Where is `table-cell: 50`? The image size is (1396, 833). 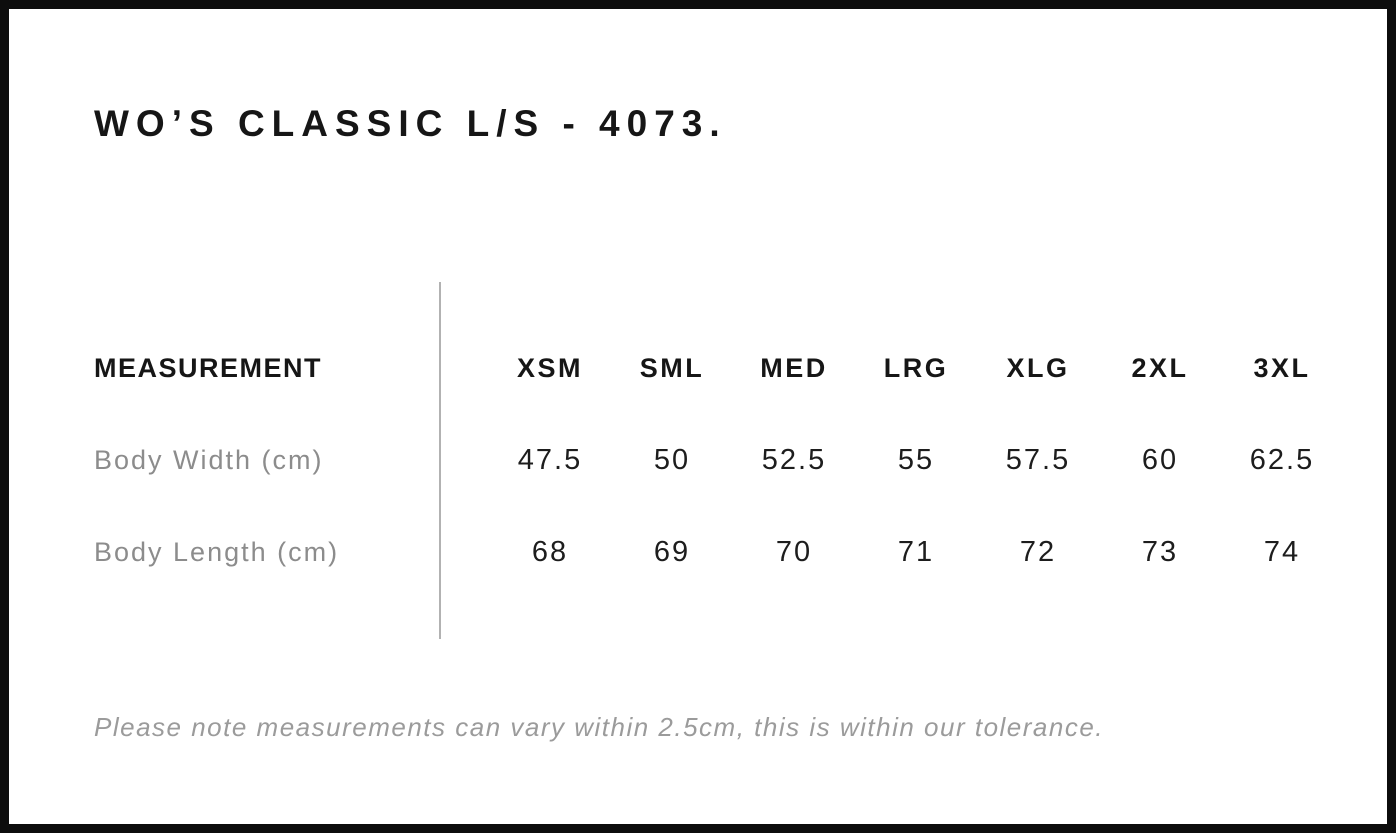
table-cell: 50 is located at coordinates (672, 459).